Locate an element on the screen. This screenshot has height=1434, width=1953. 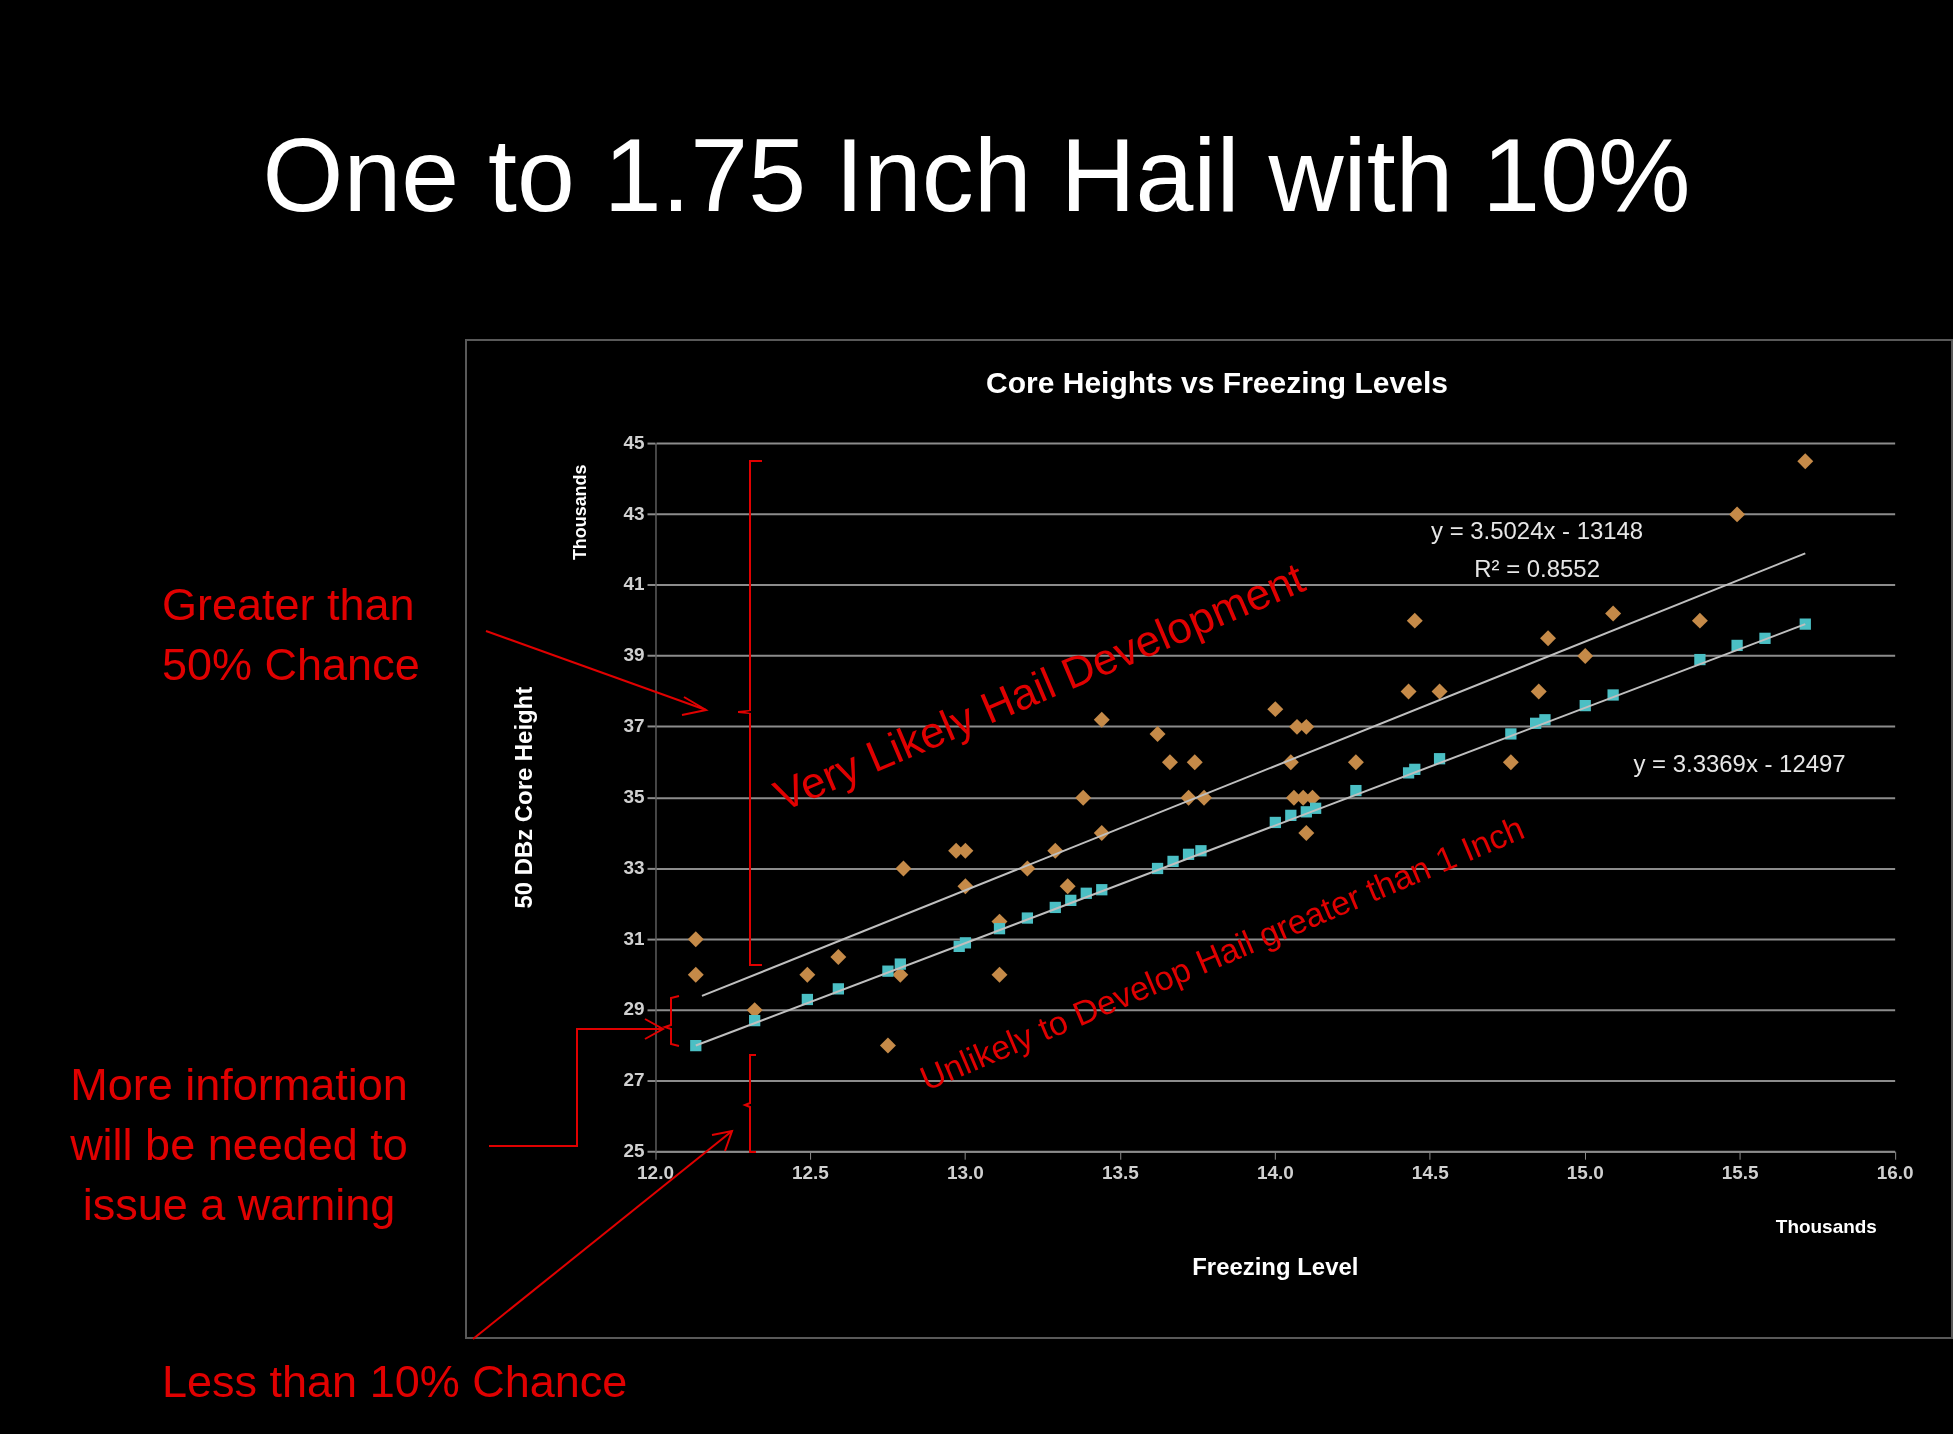
x-tick-label: 14.0 is located at coordinates (1275, 1173).